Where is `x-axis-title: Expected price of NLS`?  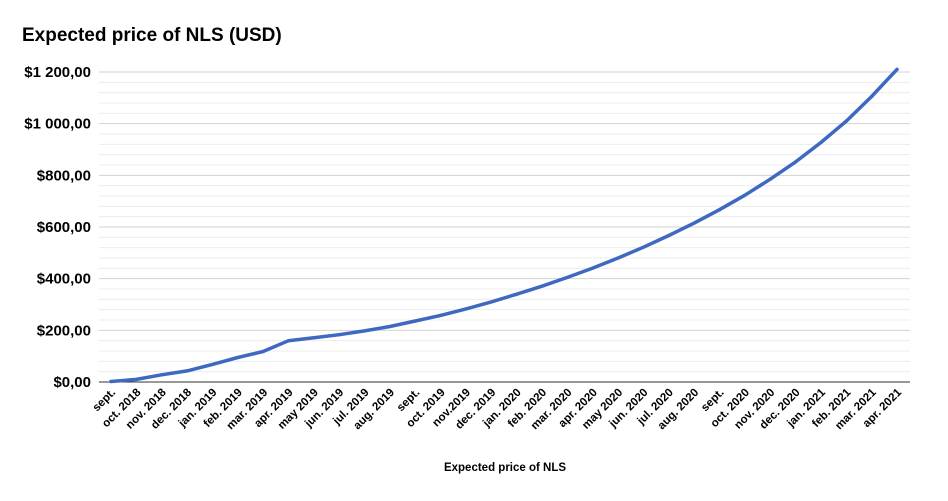
x-axis-title: Expected price of NLS is located at coordinates (505, 468).